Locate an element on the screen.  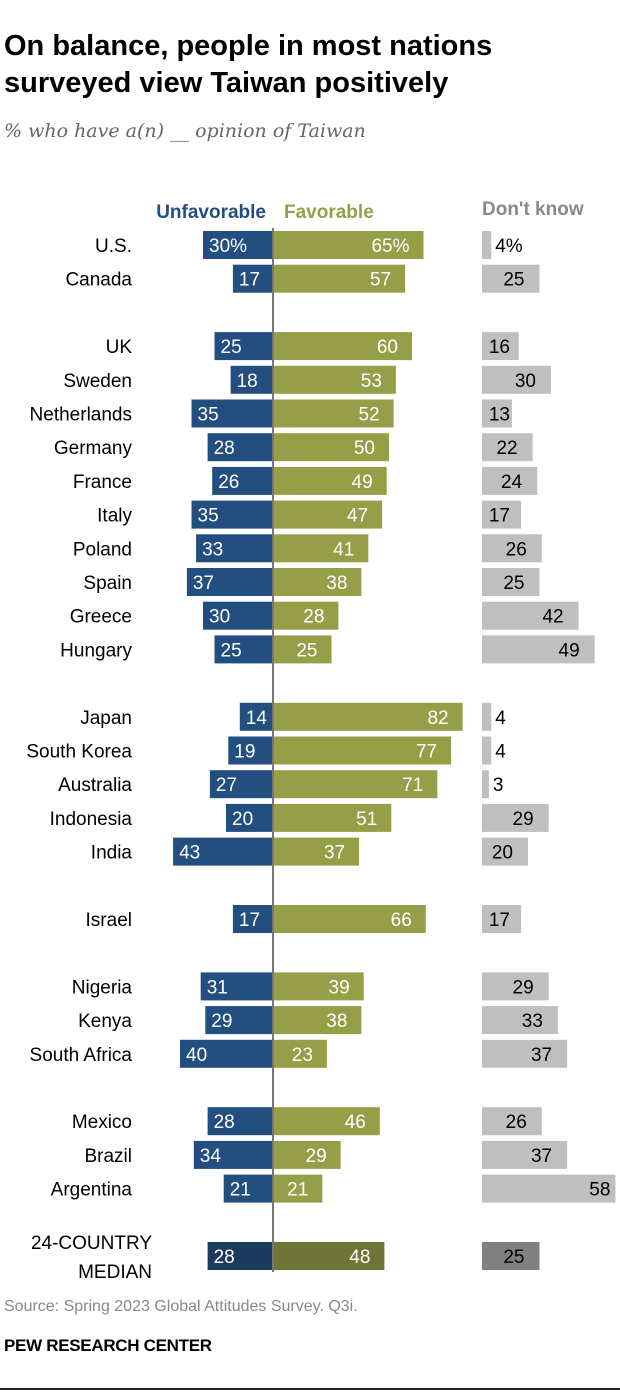
value-label-unfavorable: 37 is located at coordinates (203, 583).